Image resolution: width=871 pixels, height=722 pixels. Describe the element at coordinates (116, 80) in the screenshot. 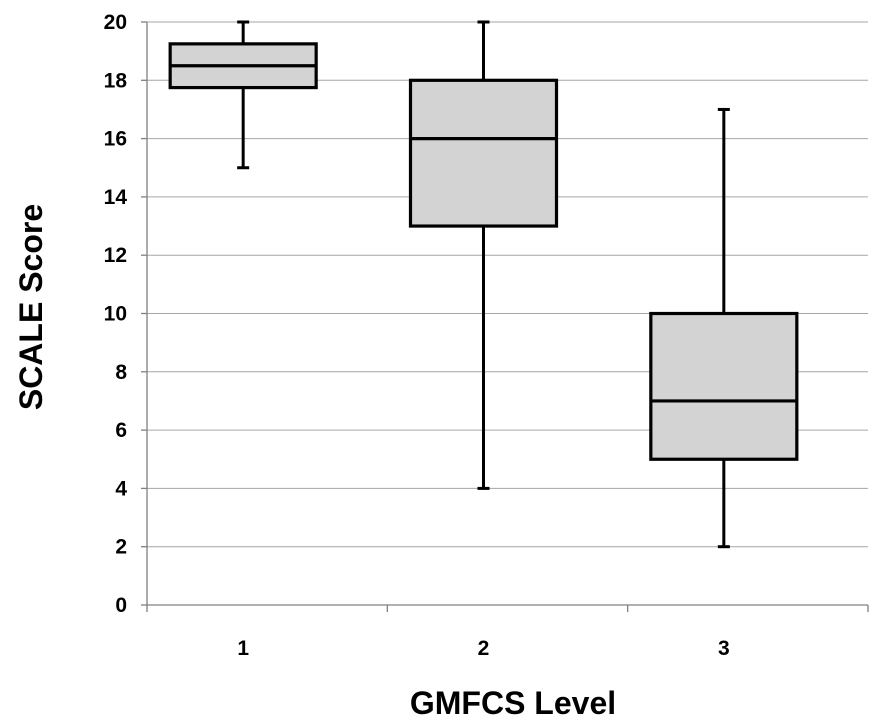

I see `y-tick-label-18: 18` at that location.